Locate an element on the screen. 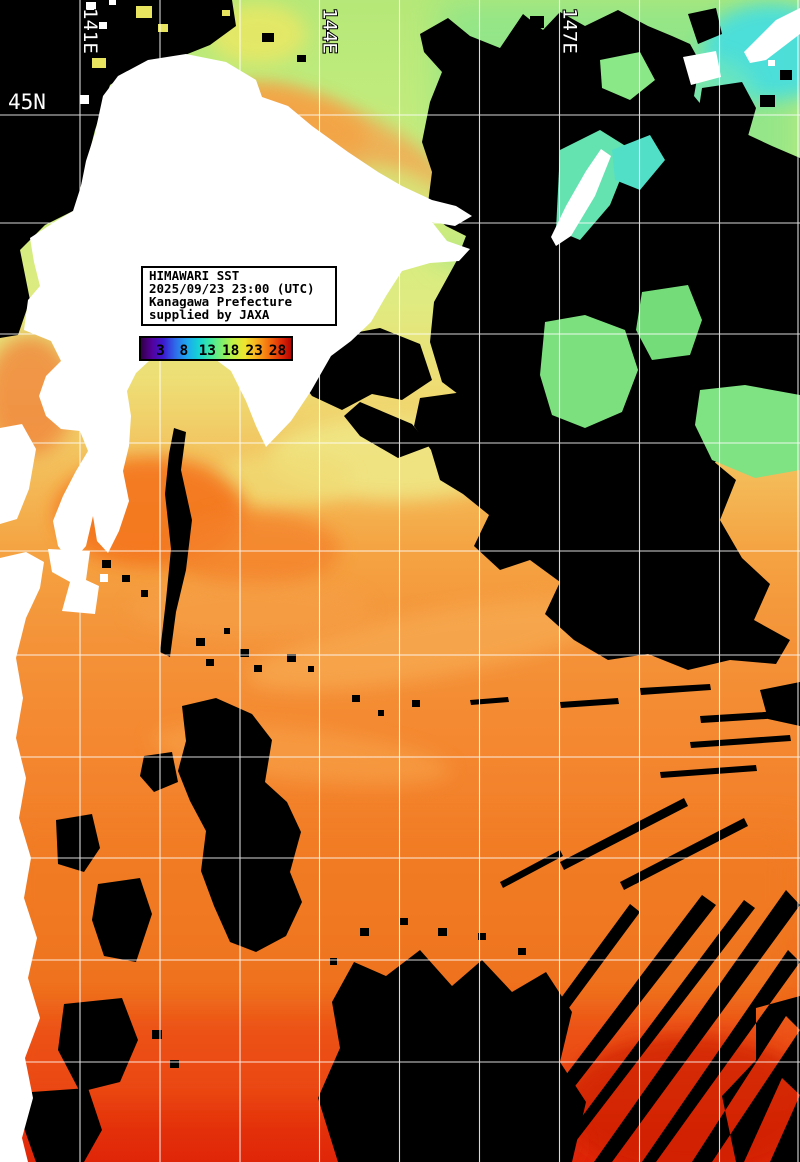 The width and height of the screenshot is (800, 1162). graticule-labels: 45N 141E 144E 147E is located at coordinates (294, 61).